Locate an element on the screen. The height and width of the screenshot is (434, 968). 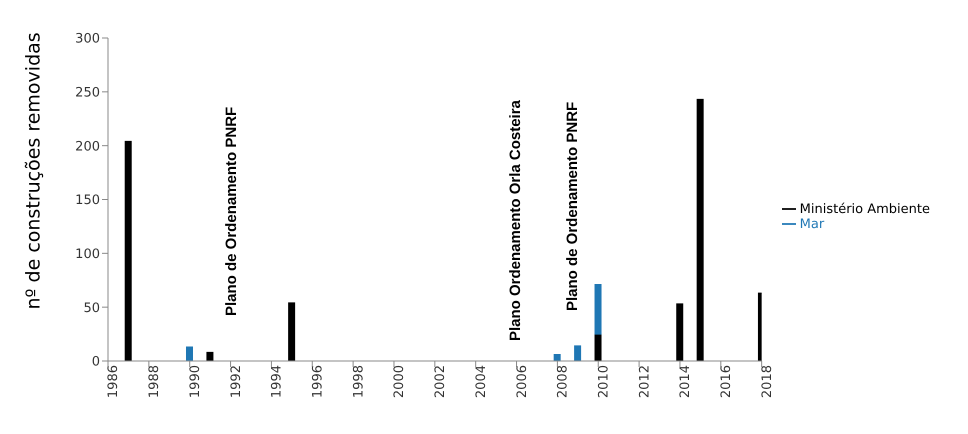
x-tick-label: 2002 is located at coordinates (440, 381).